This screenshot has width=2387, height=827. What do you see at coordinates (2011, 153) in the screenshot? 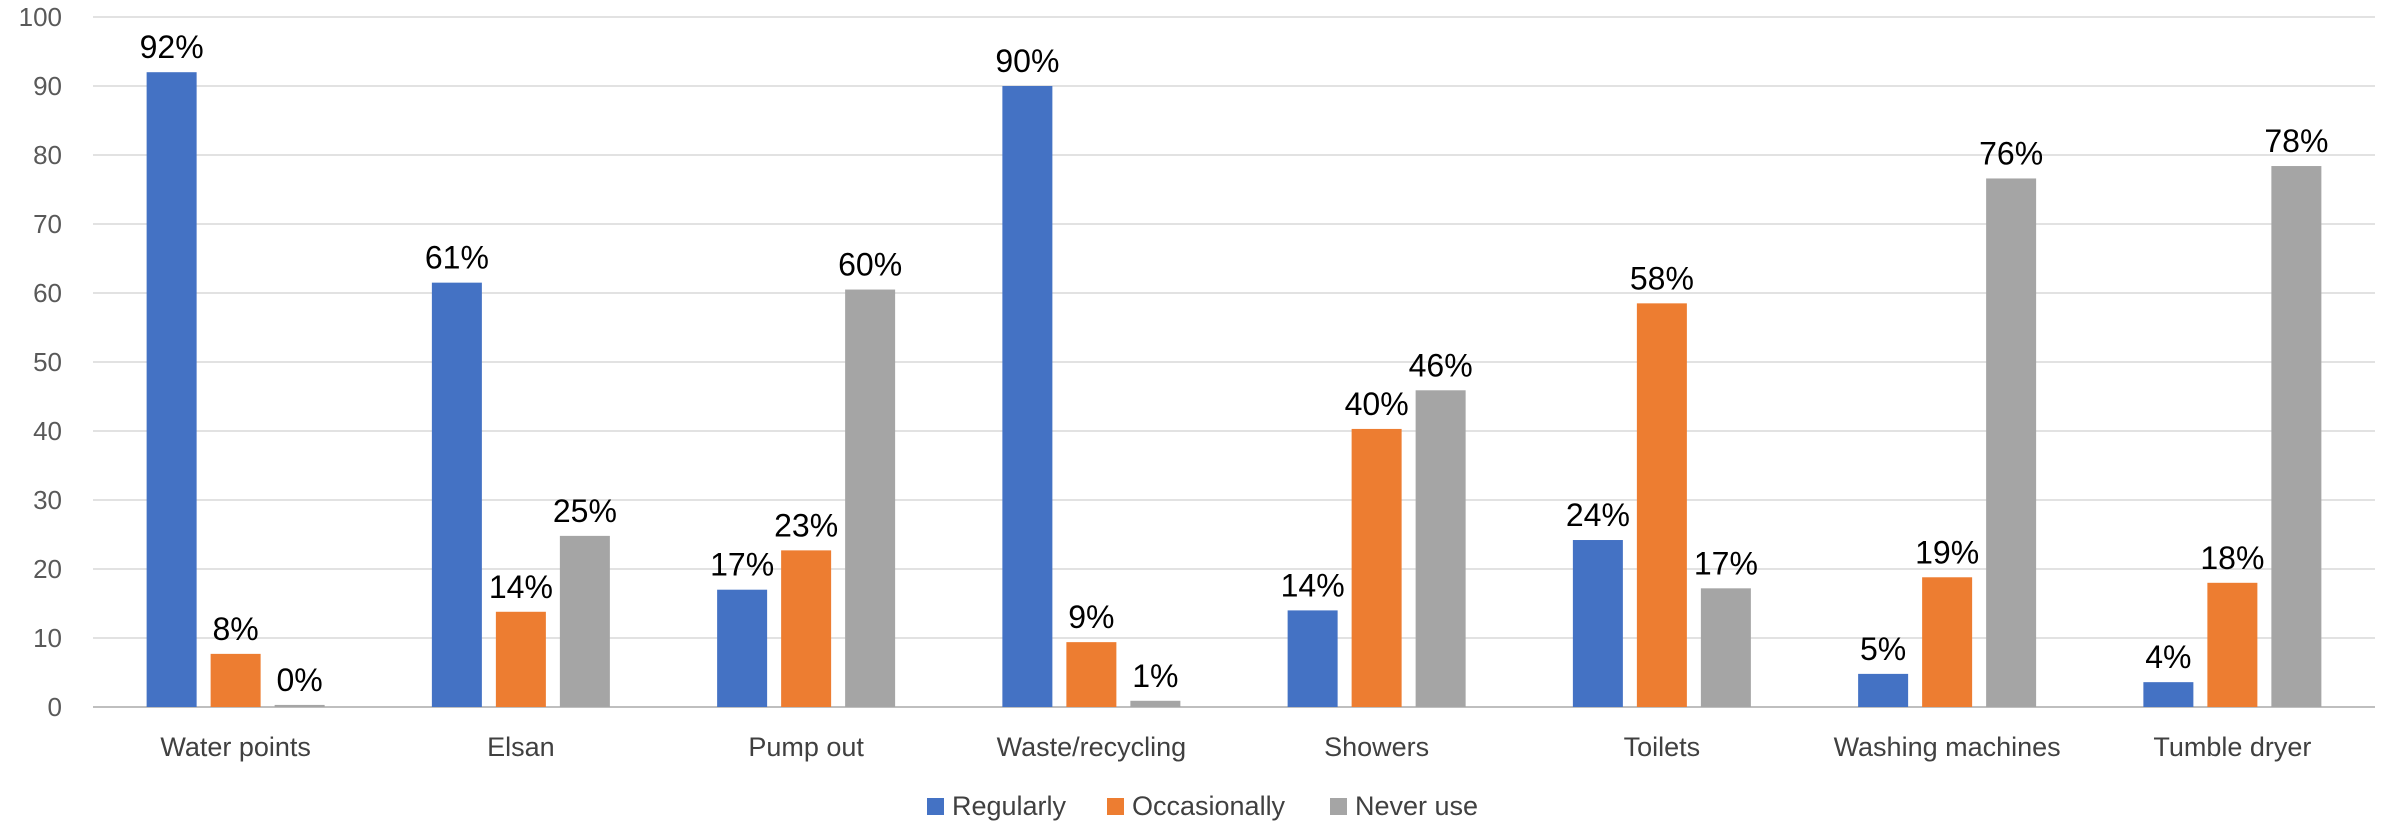
I see `data-label: 76%` at bounding box center [2011, 153].